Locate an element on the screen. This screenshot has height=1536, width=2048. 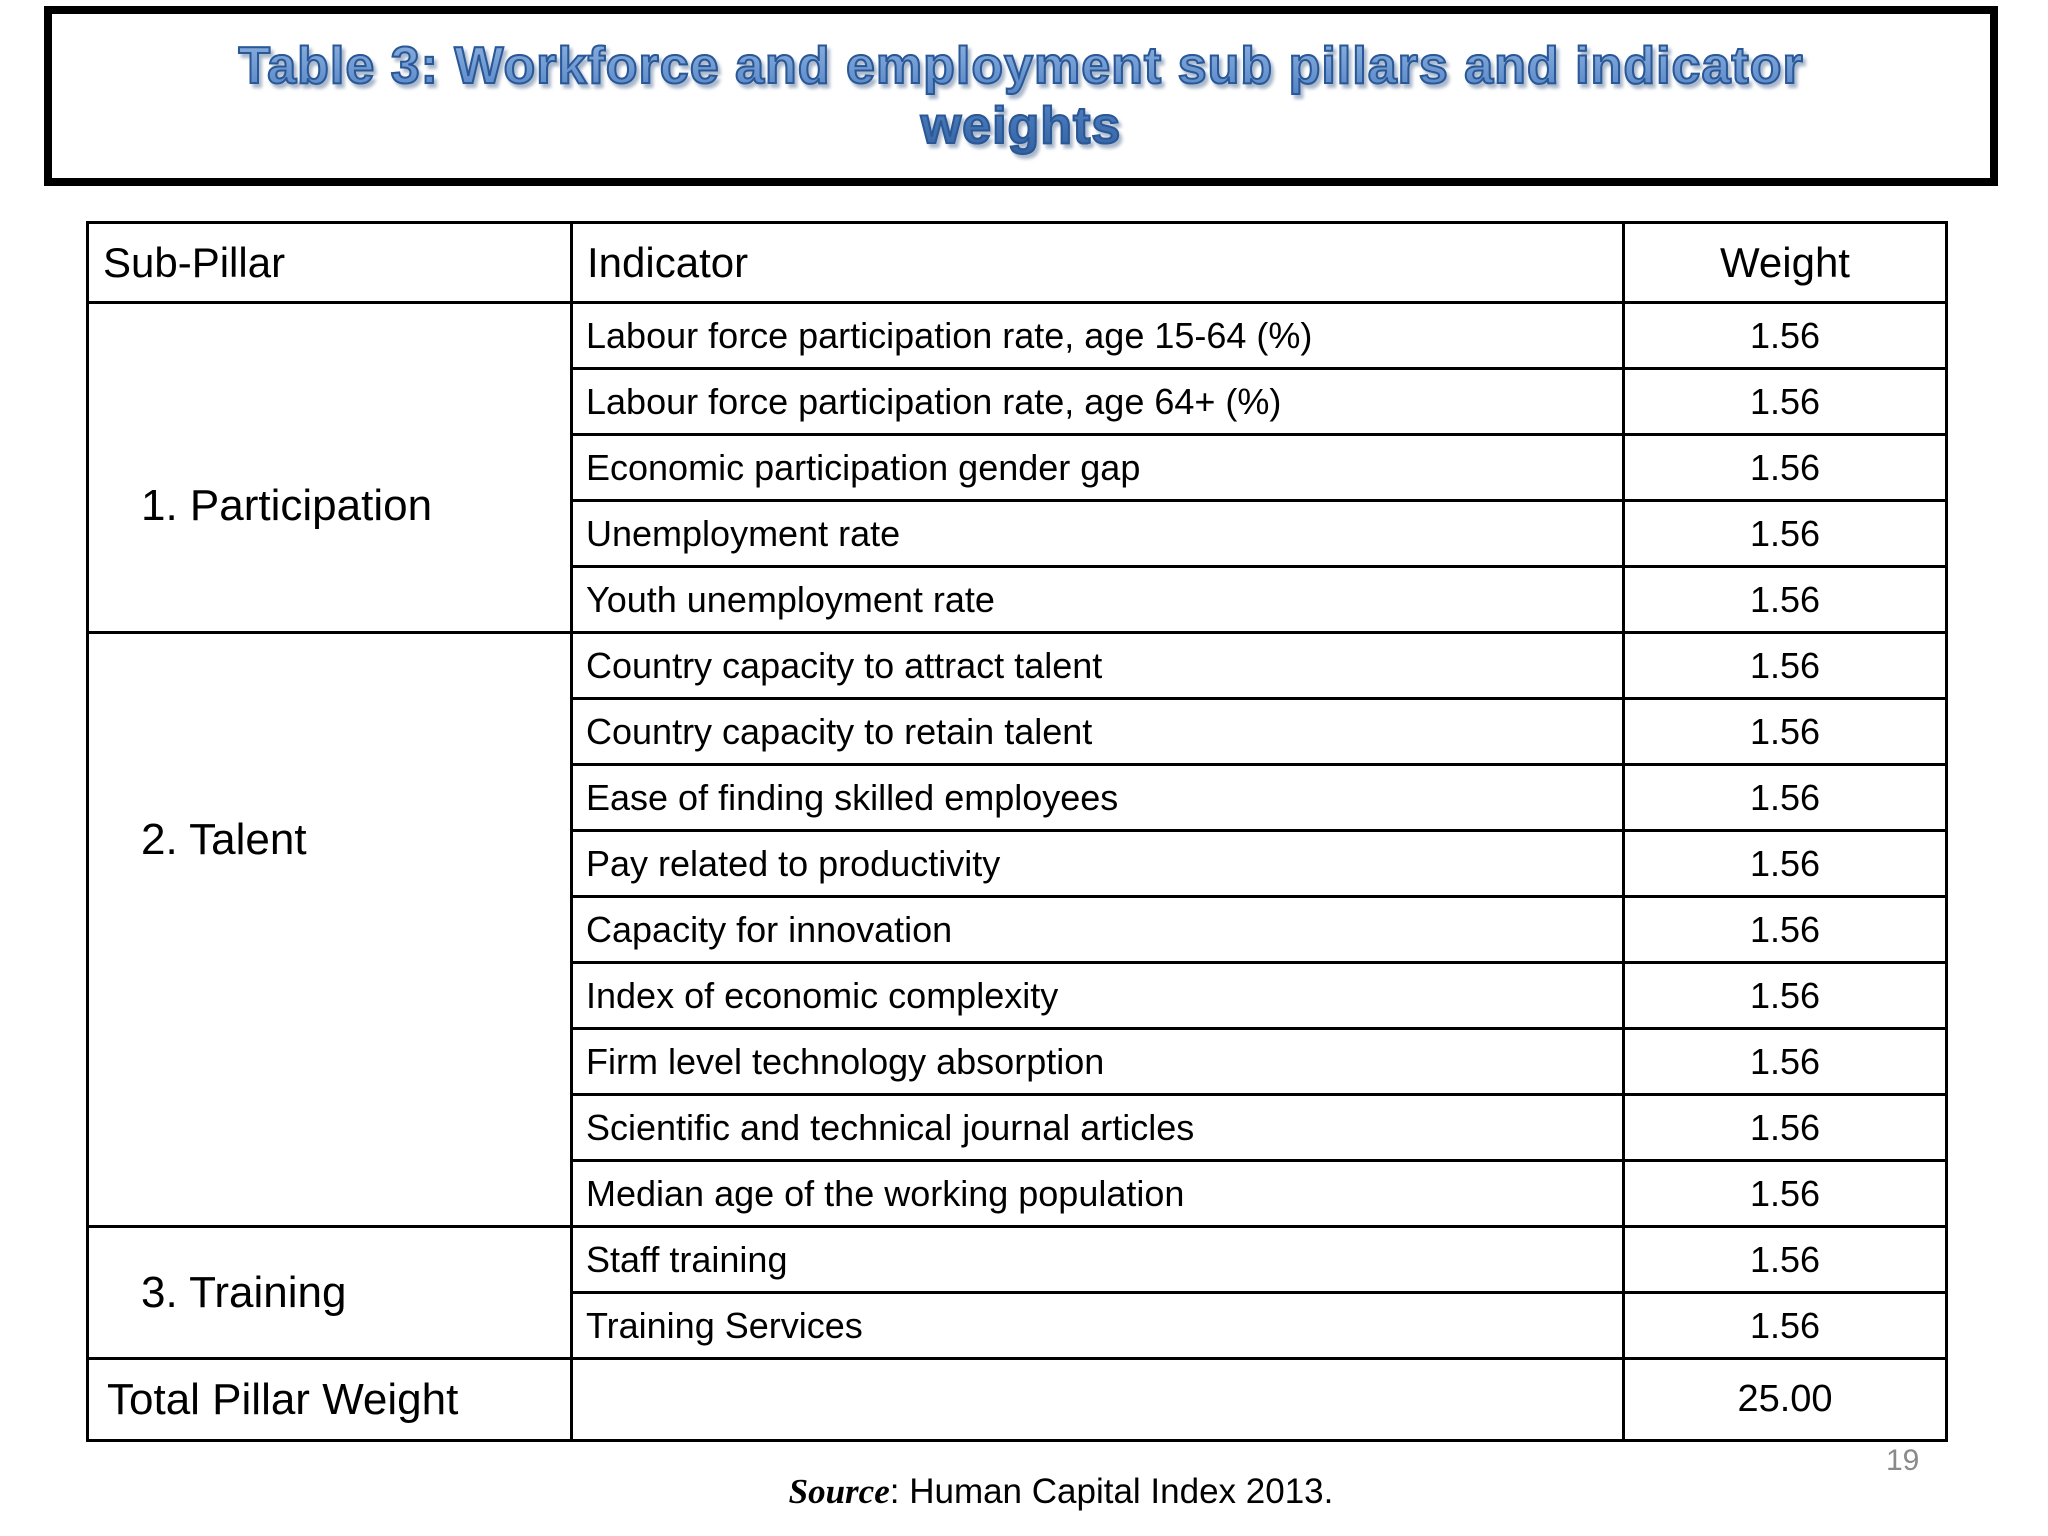
total-label-cell: Total Pillar Weight is located at coordinates (329, 1399).